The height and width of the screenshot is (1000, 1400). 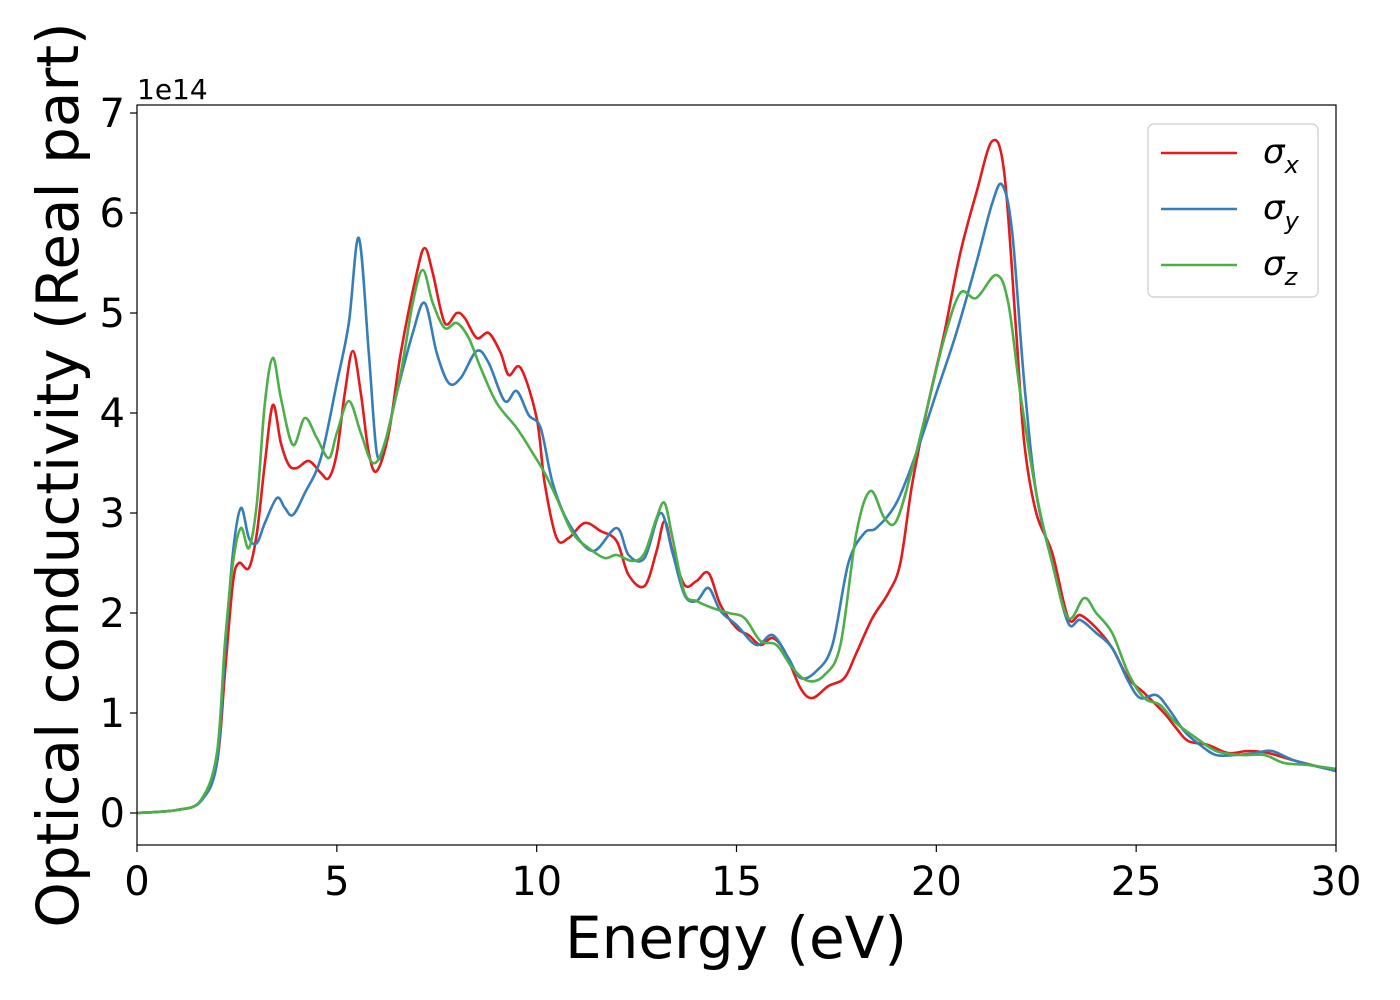 I want to click on y-tick-label: 0, so click(x=112, y=814).